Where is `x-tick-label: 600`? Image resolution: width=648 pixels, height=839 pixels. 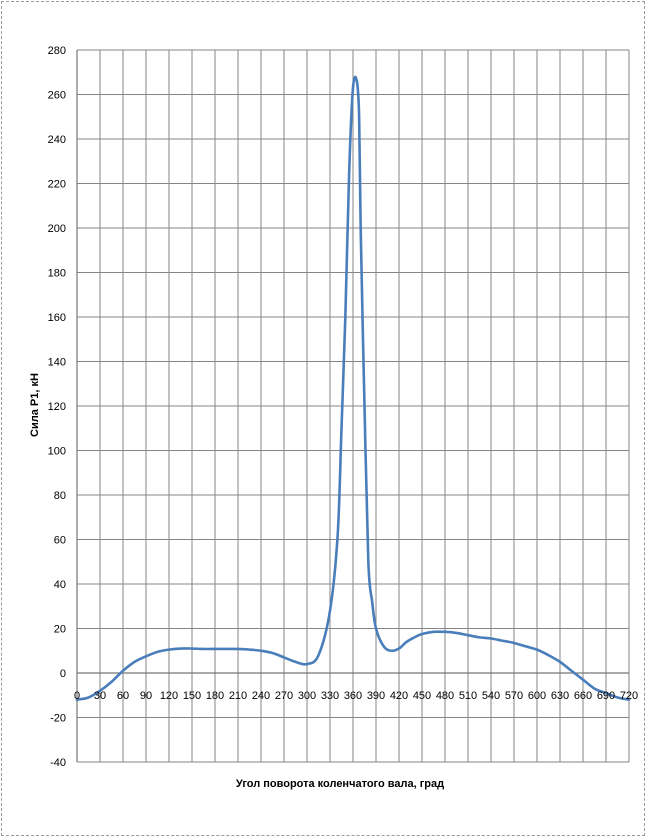
x-tick-label: 600 is located at coordinates (537, 696).